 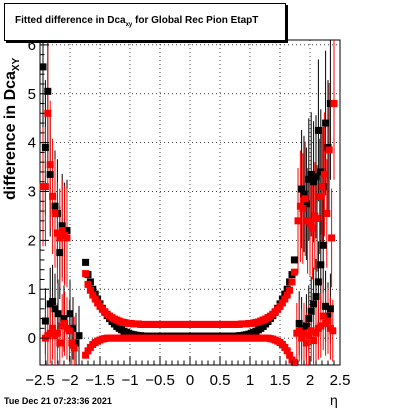 I want to click on x-tick-label: −1, so click(x=129, y=380).